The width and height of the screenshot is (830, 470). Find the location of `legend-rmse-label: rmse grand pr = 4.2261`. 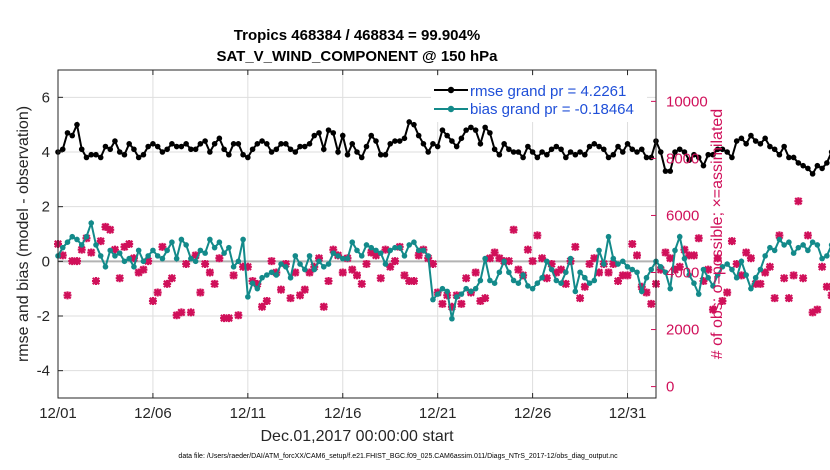

legend-rmse-label: rmse grand pr = 4.2261 is located at coordinates (548, 91).